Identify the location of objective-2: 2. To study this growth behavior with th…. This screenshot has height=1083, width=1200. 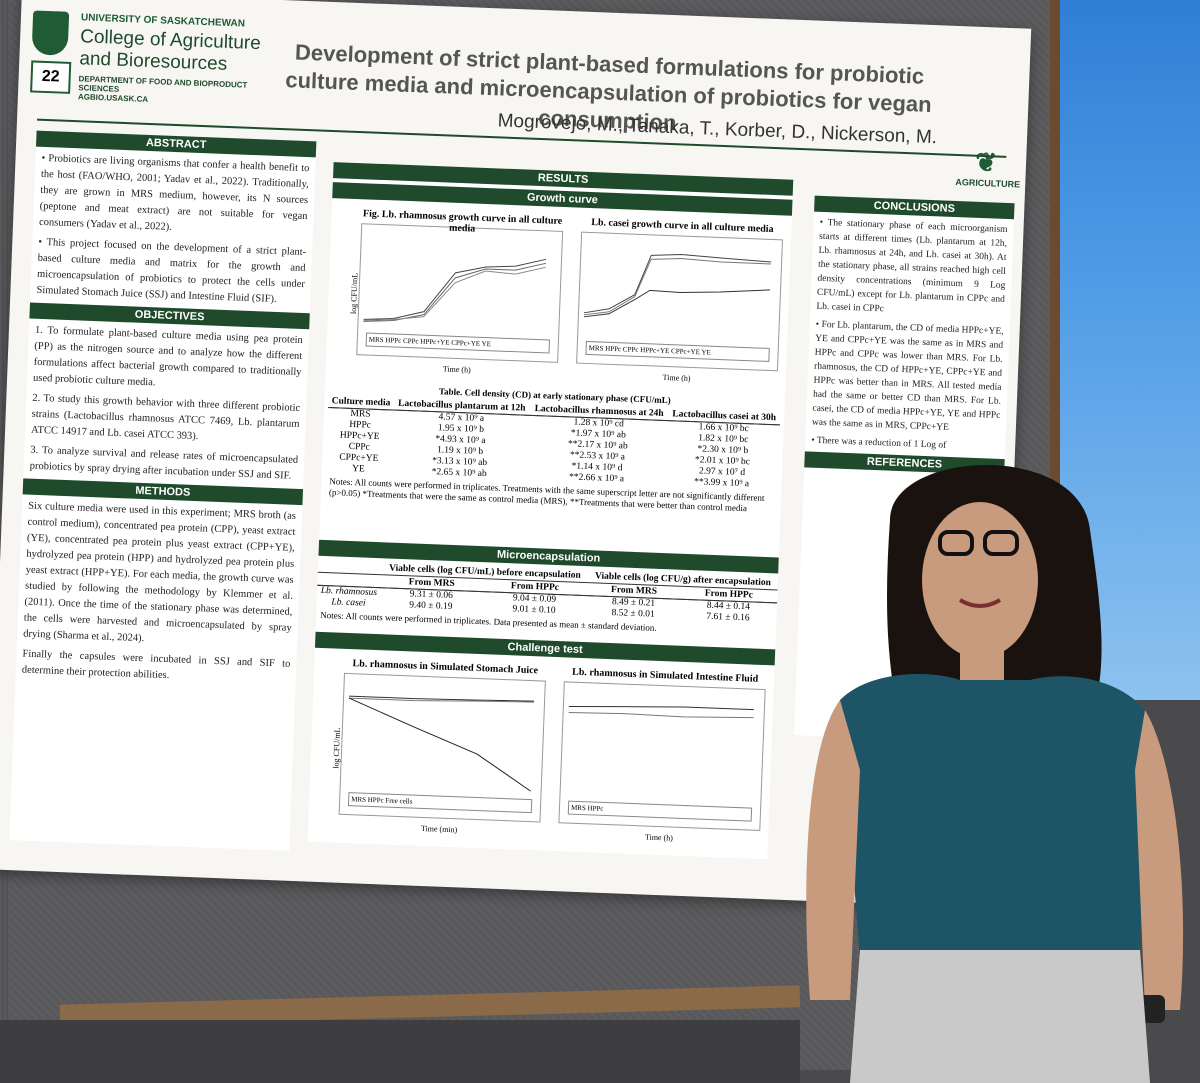
(165, 417).